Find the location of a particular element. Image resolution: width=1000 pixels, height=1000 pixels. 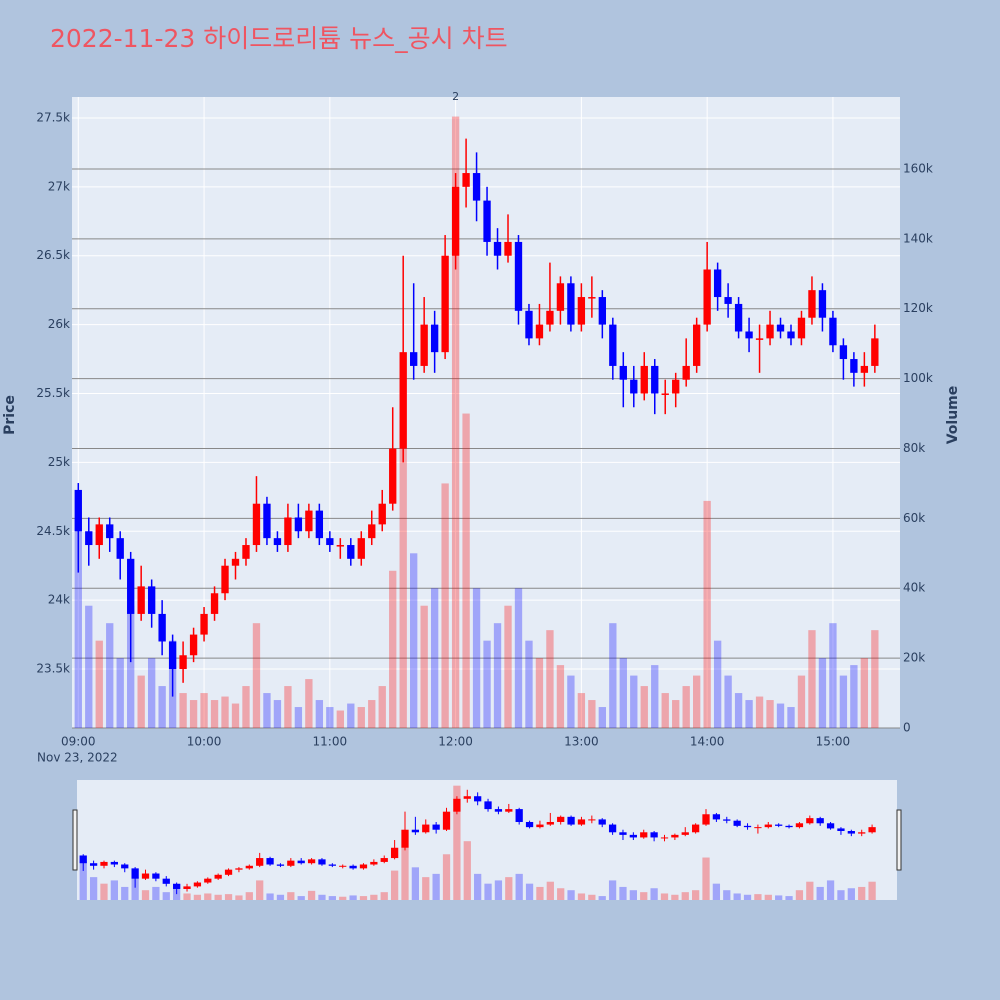

y-tick-label: 24k is located at coordinates (59, 600).